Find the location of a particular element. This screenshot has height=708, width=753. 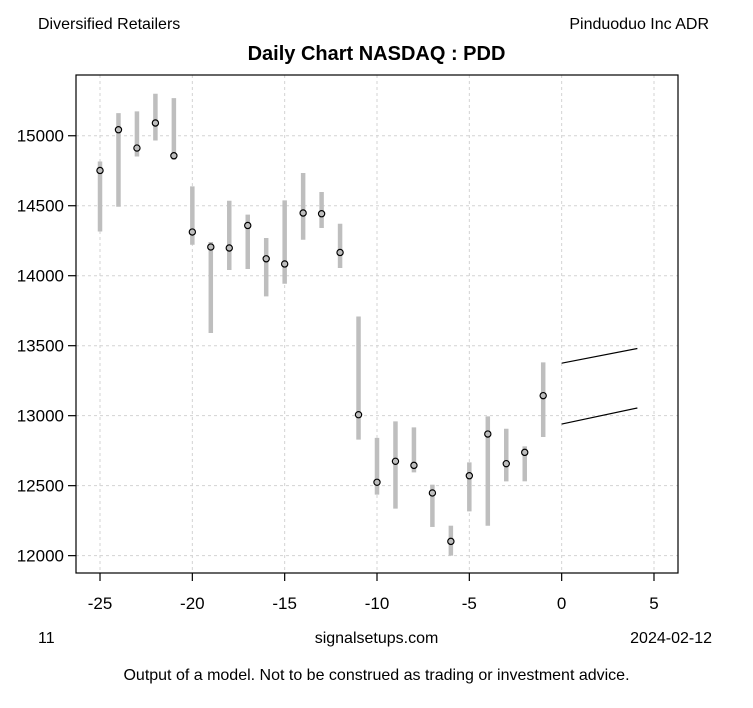

x-tick-label: -5 is located at coordinates (469, 603).